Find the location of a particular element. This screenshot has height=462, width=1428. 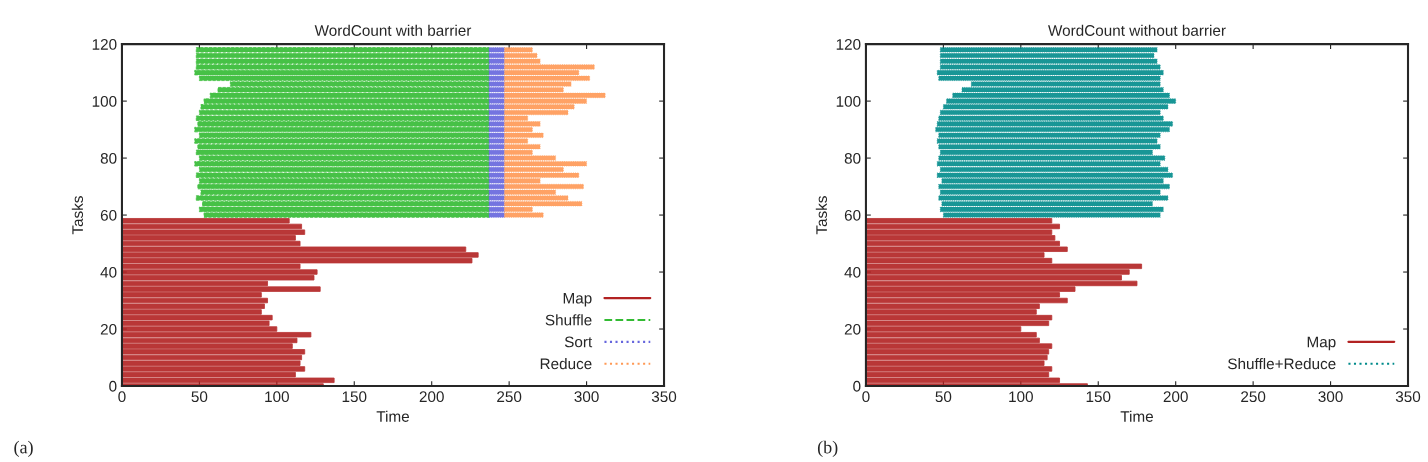

legend-label: Shuffle+Reduce is located at coordinates (1282, 364).